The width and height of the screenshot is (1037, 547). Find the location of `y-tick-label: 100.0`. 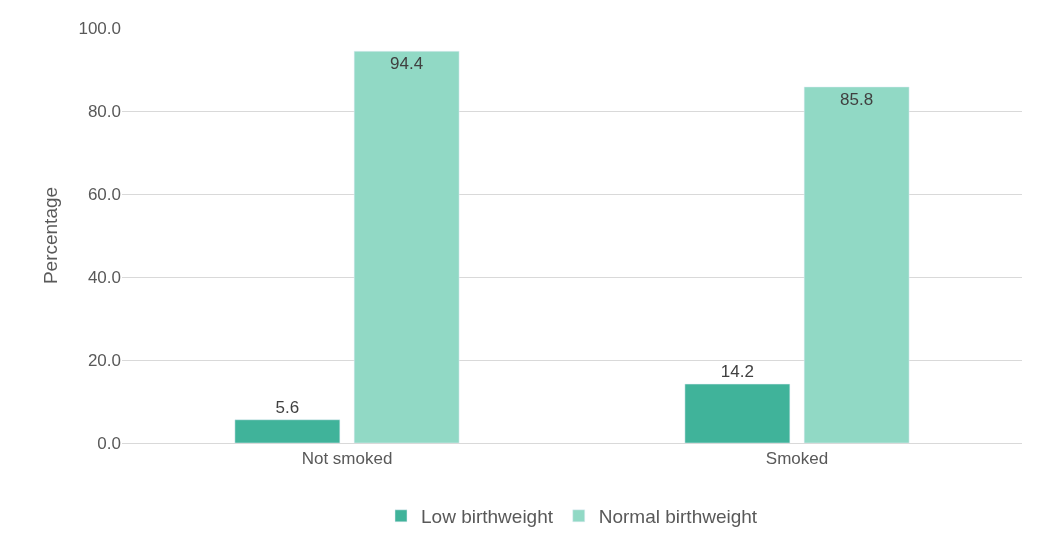

y-tick-label: 100.0 is located at coordinates (99, 28).